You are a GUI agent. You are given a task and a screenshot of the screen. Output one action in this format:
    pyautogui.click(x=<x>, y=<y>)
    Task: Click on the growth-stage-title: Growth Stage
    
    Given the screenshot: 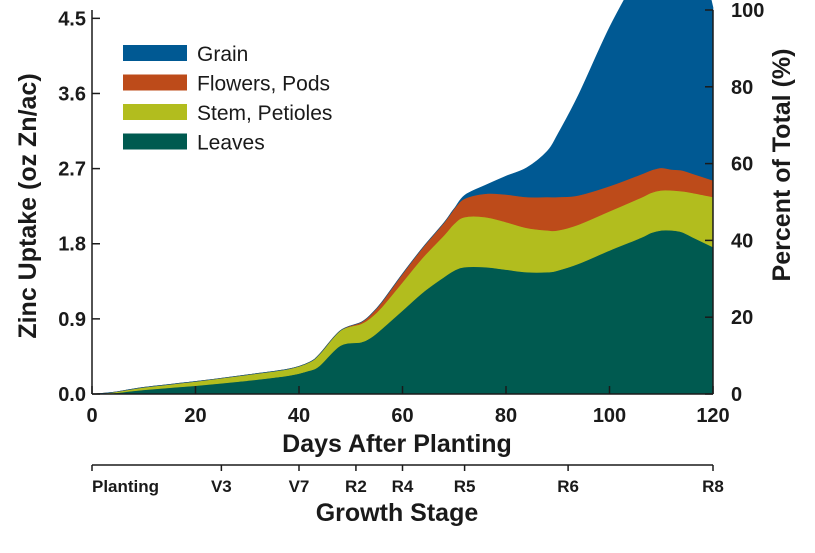 What is the action you would take?
    pyautogui.click(x=397, y=513)
    